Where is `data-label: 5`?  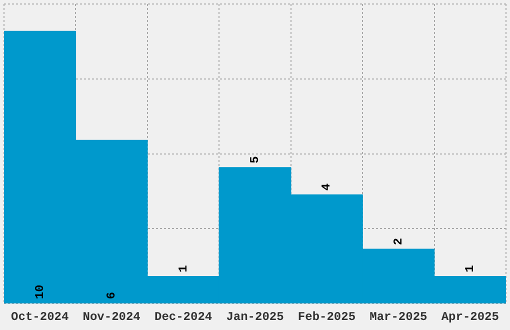
data-label: 5 is located at coordinates (255, 160).